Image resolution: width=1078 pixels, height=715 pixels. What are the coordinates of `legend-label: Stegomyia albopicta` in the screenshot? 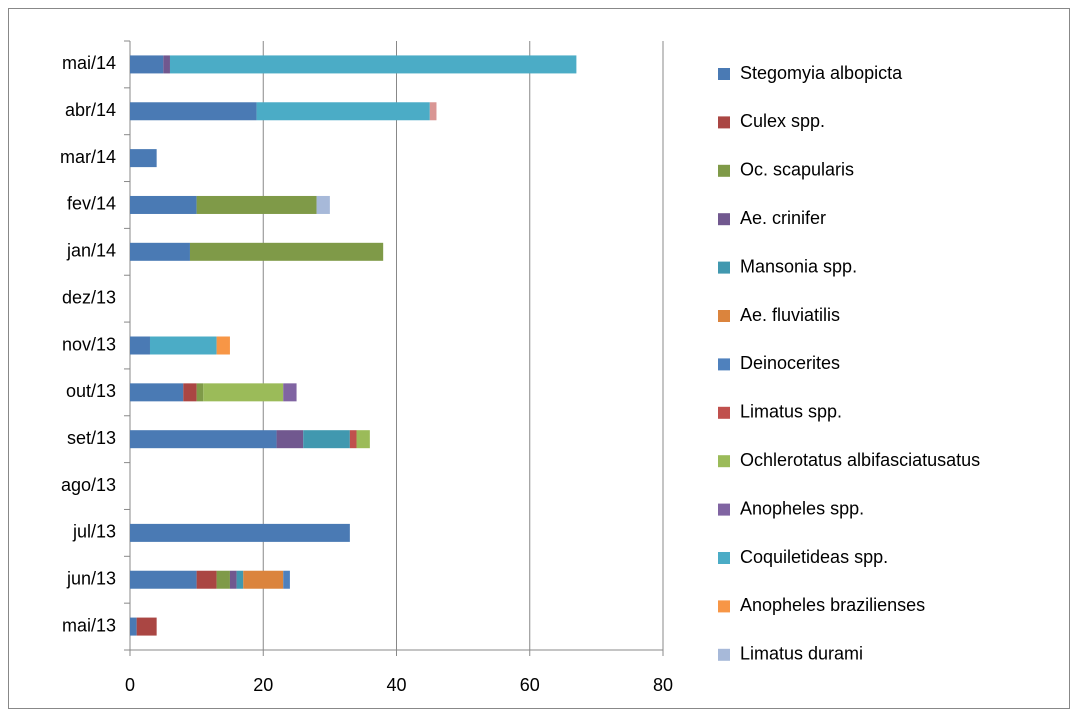 It's located at (821, 73).